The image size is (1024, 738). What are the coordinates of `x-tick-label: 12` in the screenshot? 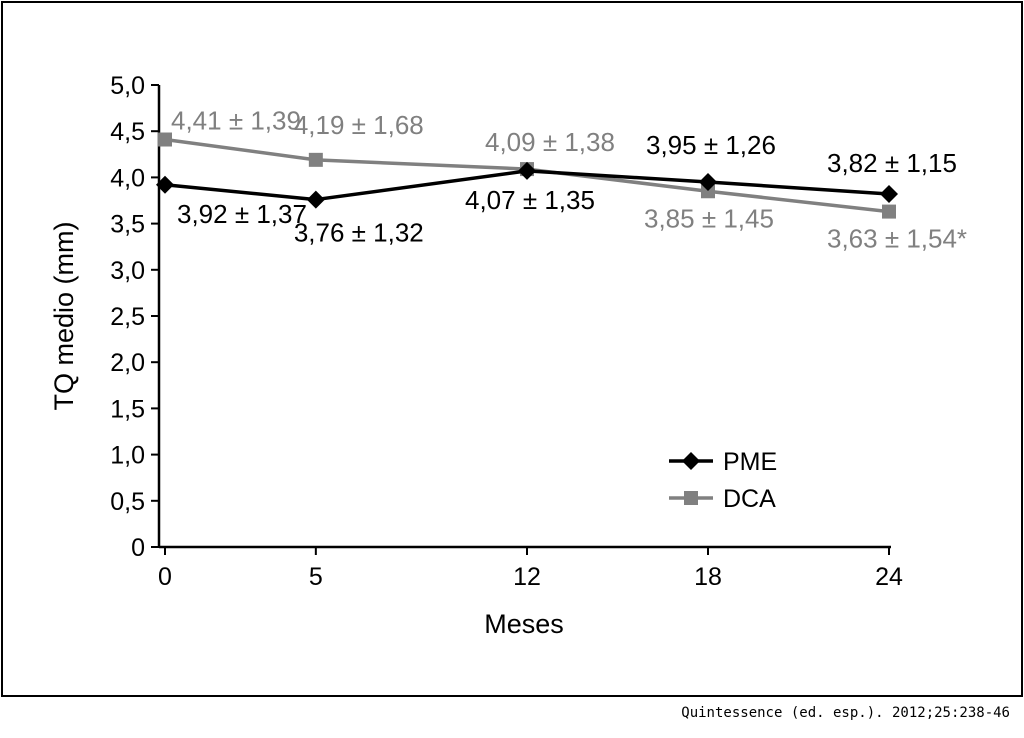 It's located at (527, 577).